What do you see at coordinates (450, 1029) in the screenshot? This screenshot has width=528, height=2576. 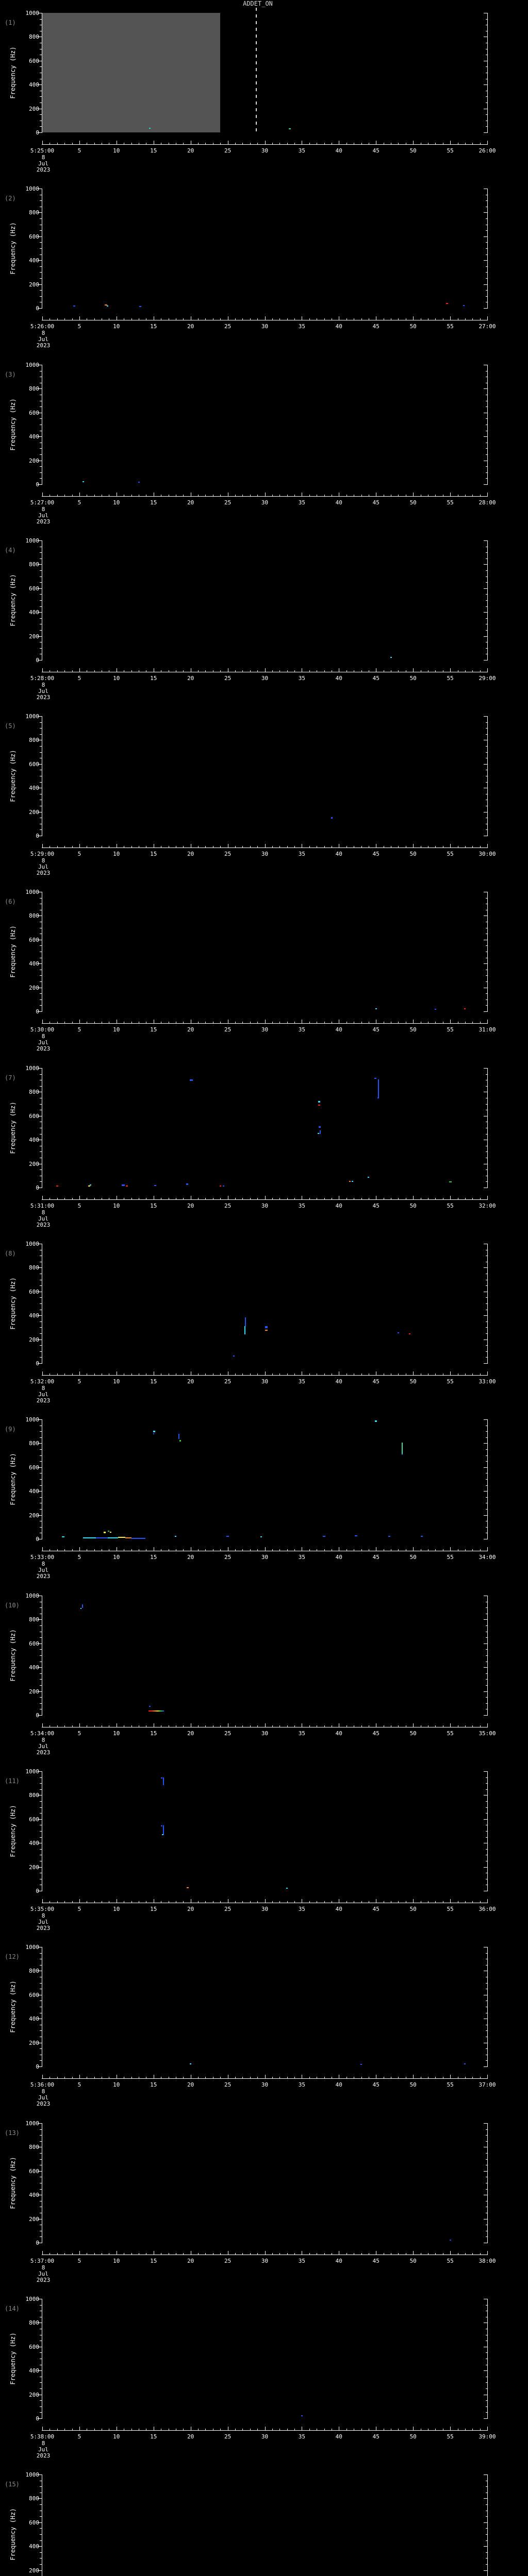 I see `x-tick-label: 55` at bounding box center [450, 1029].